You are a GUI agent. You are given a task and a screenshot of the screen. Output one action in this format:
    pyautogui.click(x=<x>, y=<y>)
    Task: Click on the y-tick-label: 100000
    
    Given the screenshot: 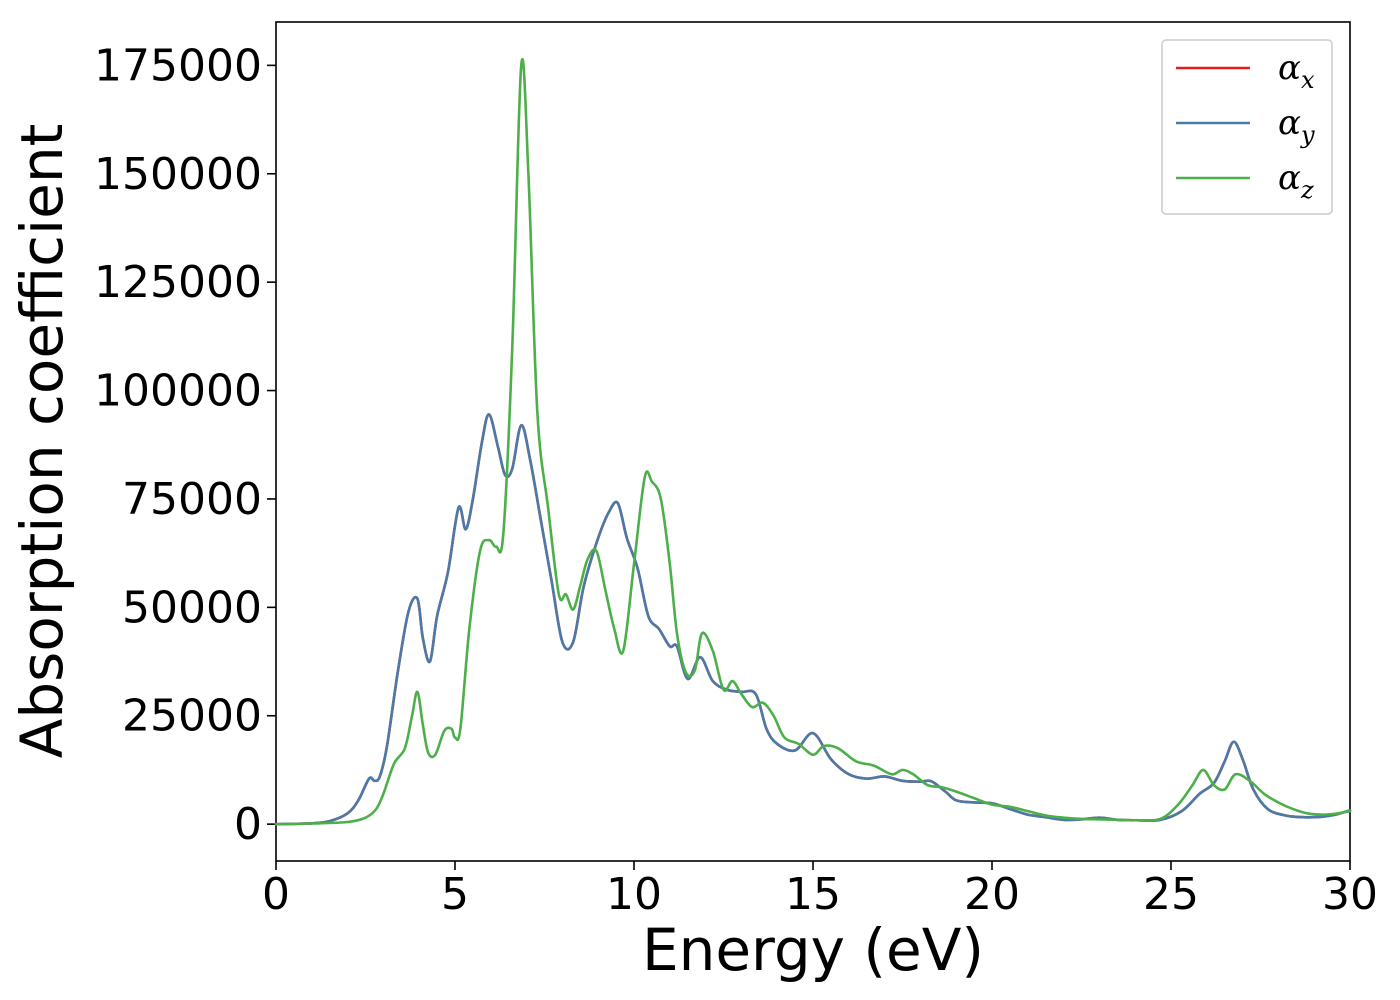 What is the action you would take?
    pyautogui.click(x=178, y=391)
    